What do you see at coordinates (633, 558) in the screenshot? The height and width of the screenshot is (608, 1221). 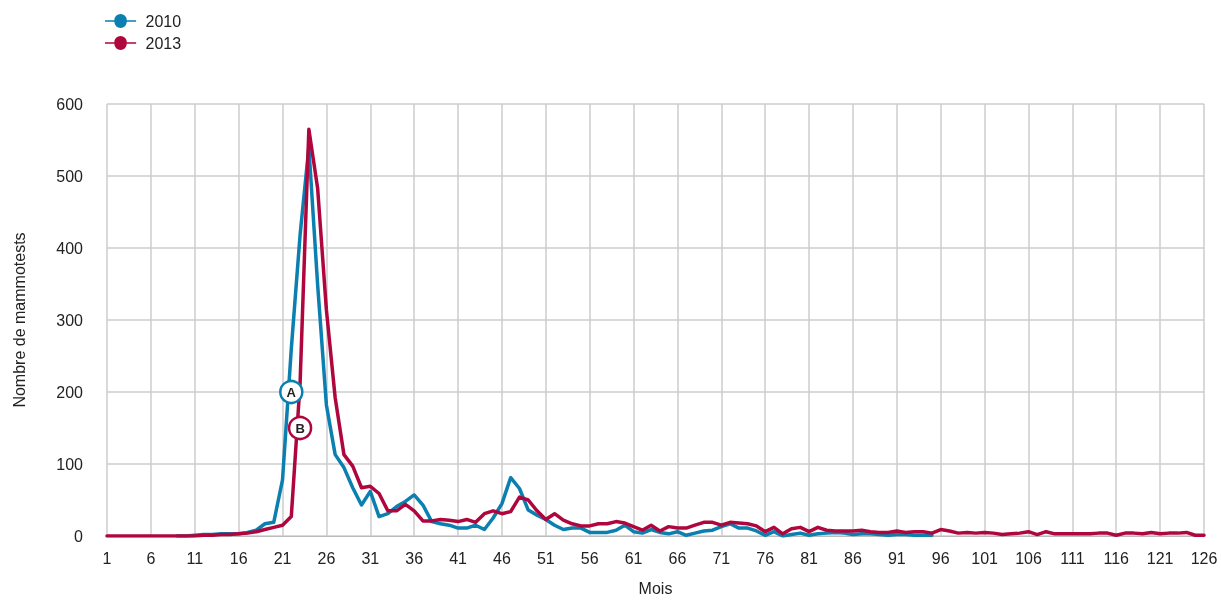 I see `x-tick-label: 61` at bounding box center [633, 558].